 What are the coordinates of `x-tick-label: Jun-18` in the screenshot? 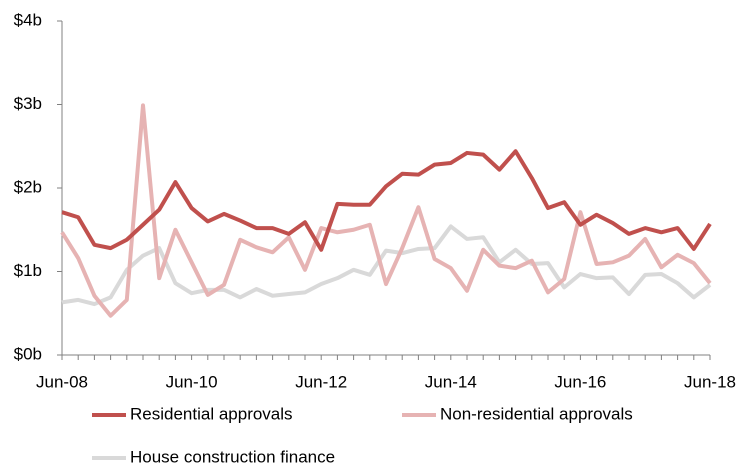 It's located at (710, 381).